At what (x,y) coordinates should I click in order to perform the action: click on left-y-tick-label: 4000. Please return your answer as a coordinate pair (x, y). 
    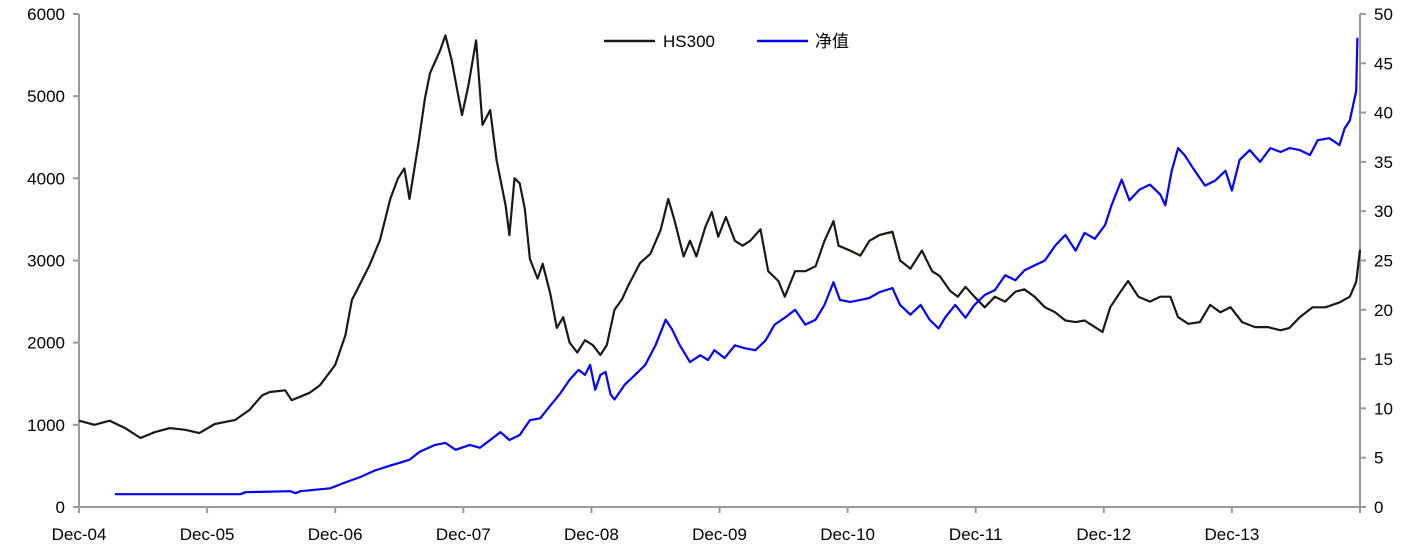
    Looking at the image, I should click on (46, 178).